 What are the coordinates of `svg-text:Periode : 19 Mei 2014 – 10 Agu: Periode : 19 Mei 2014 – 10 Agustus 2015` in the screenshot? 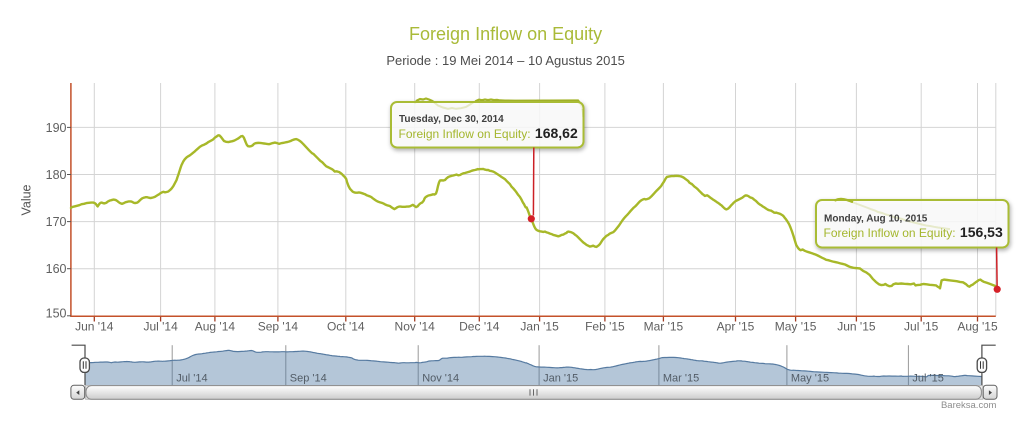 It's located at (505, 60).